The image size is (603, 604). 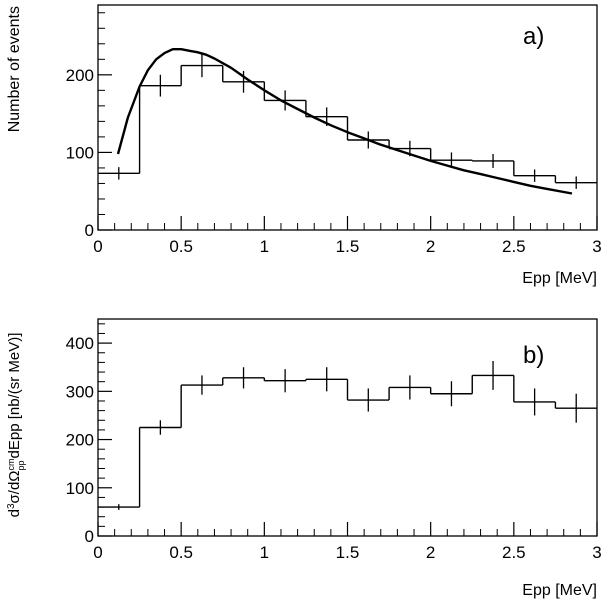 I want to click on panel-label-a: a), so click(x=533, y=36).